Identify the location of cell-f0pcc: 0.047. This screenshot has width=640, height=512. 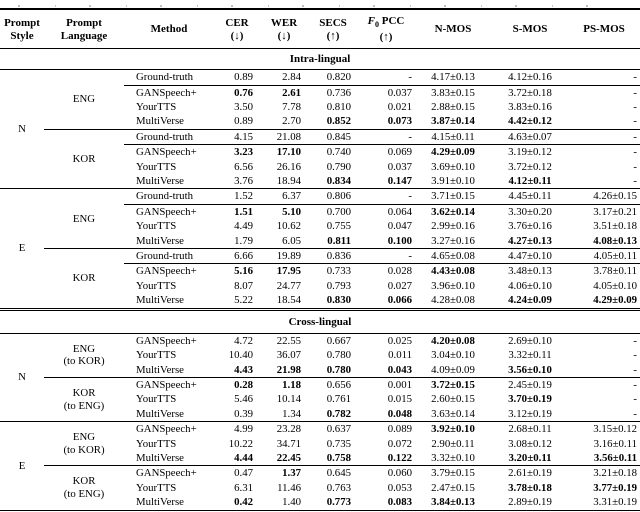
(399, 226).